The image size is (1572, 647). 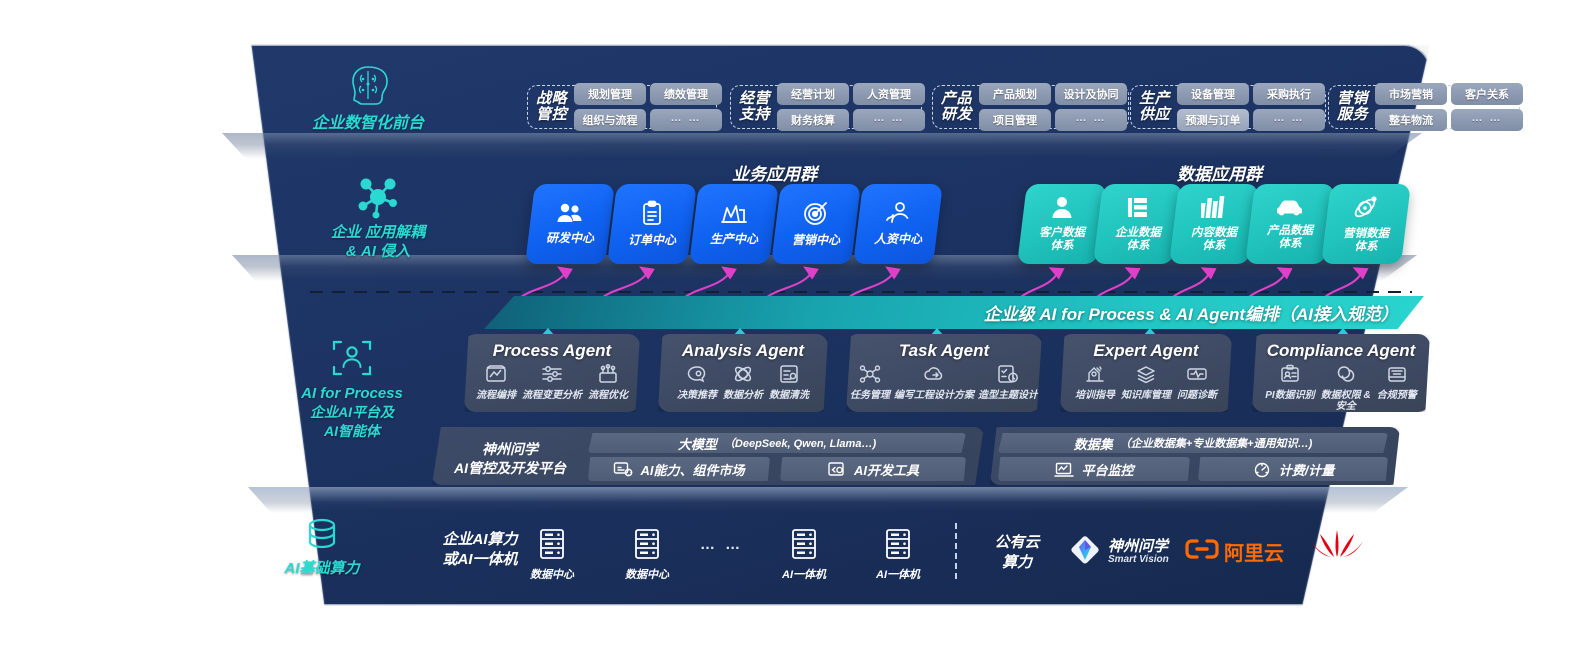 I want to click on app-card-label: 生产中心, so click(x=734, y=239).